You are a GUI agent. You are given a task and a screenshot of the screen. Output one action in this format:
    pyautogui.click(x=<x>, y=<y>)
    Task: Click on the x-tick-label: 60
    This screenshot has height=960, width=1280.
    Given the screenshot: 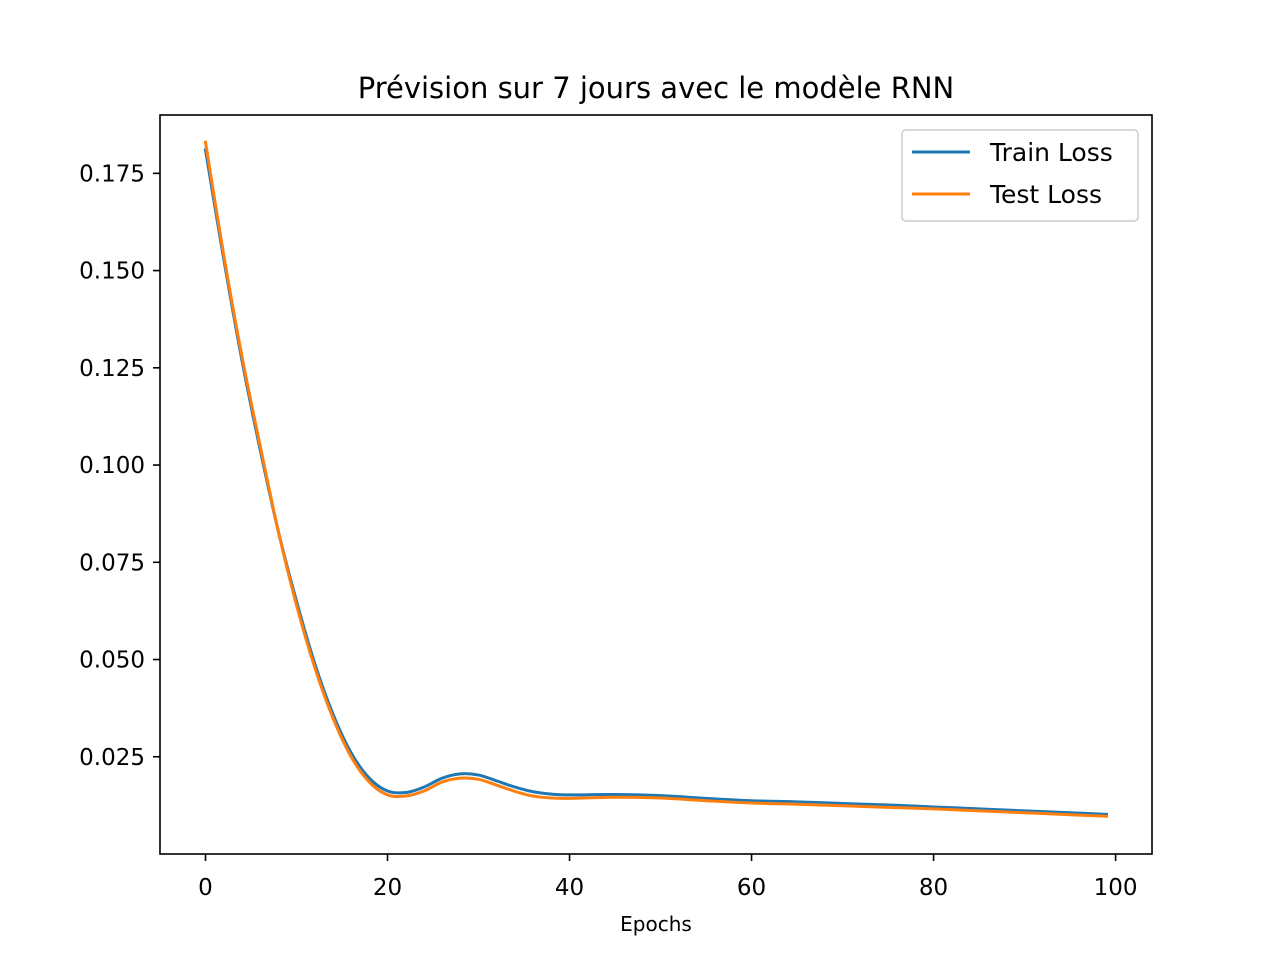 What is the action you would take?
    pyautogui.click(x=751, y=888)
    